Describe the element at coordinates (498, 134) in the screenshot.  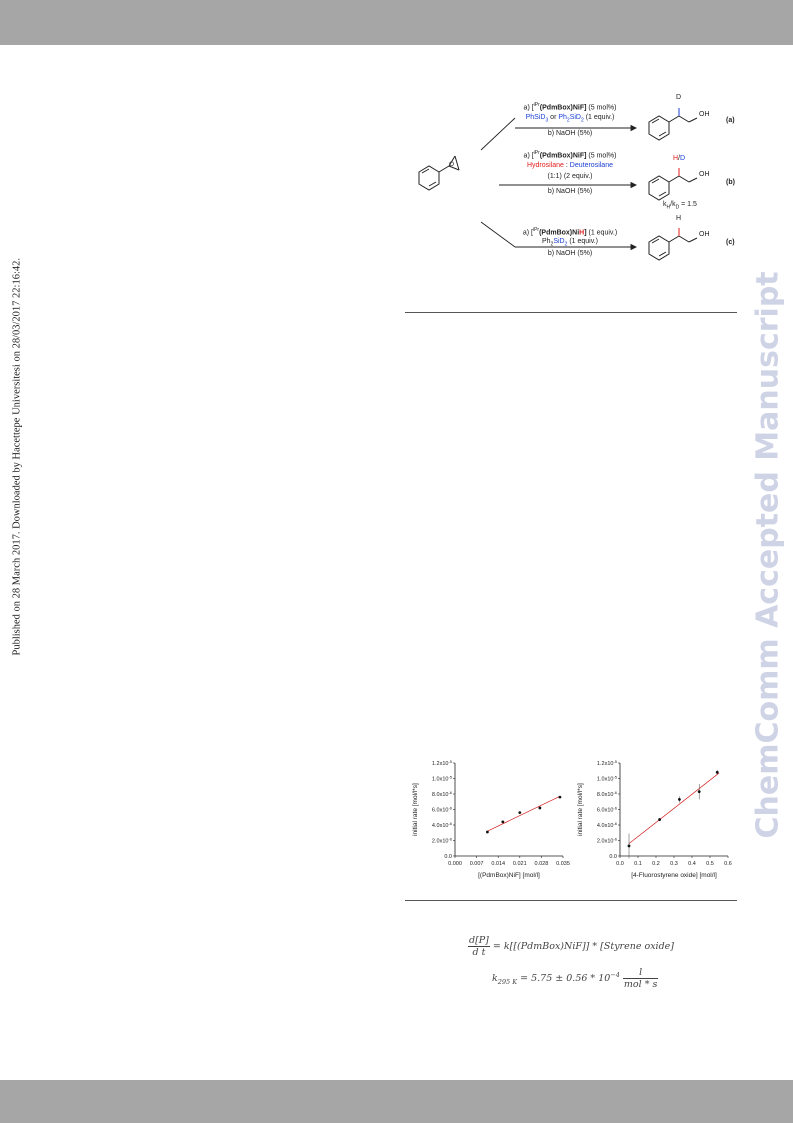
I see `branch-line-a` at that location.